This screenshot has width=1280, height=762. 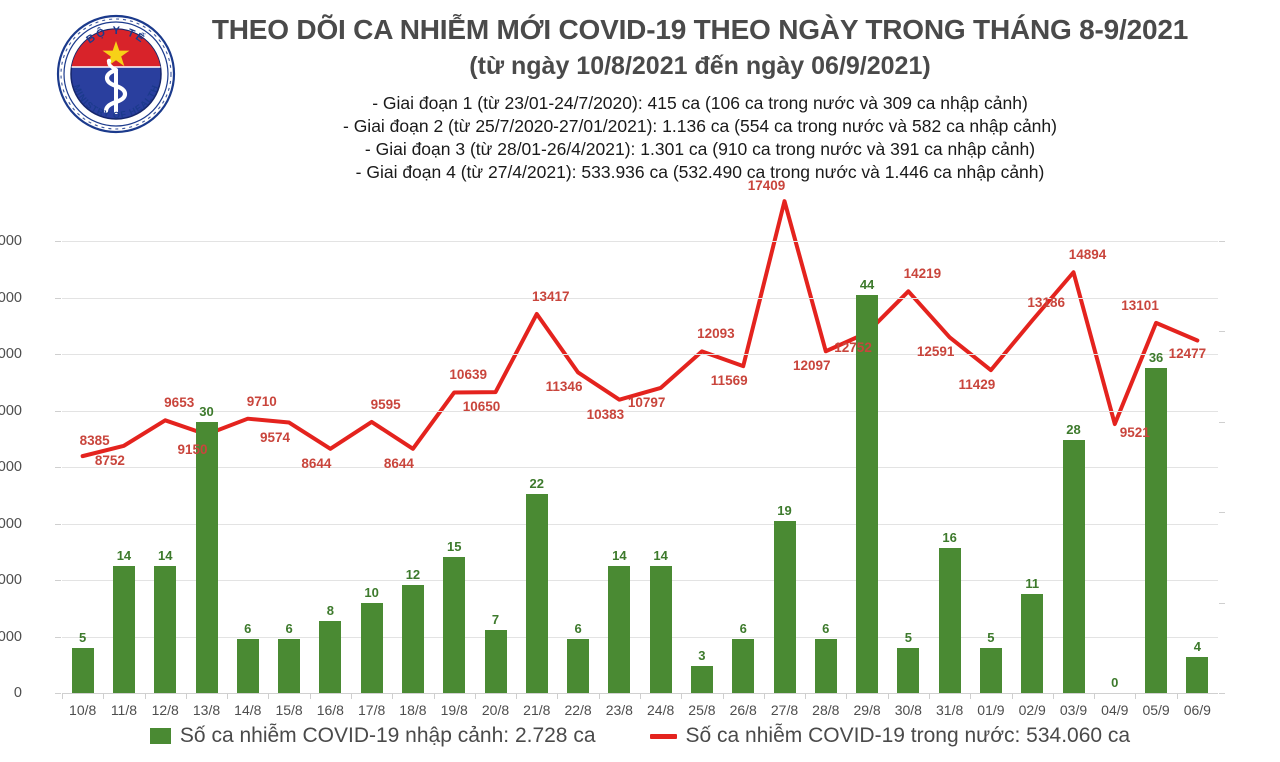 I want to click on page-subtitle: (từ ngày 10/8/2021 đến ngày 06/9/2021), so click(x=700, y=66).